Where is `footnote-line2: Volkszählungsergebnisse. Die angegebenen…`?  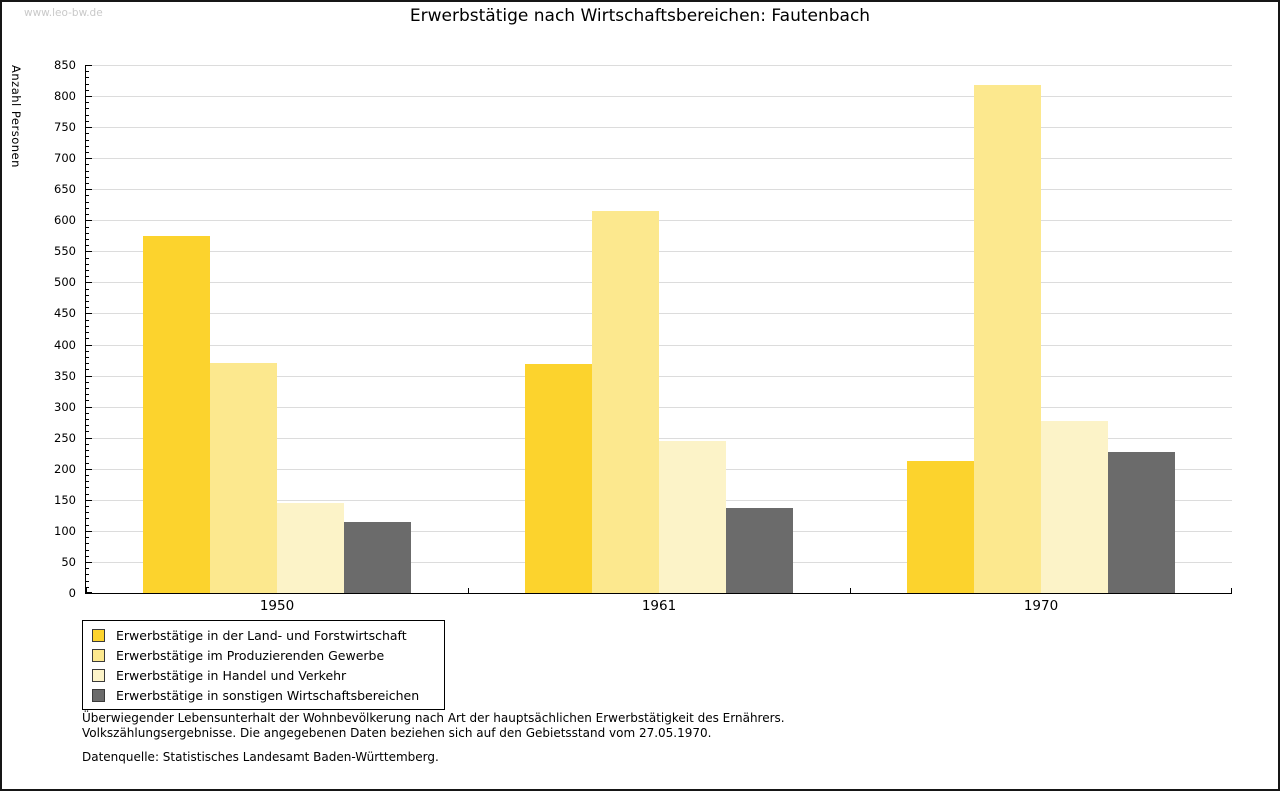
footnote-line2: Volkszählungsergebnisse. Die angegebenen… is located at coordinates (397, 733).